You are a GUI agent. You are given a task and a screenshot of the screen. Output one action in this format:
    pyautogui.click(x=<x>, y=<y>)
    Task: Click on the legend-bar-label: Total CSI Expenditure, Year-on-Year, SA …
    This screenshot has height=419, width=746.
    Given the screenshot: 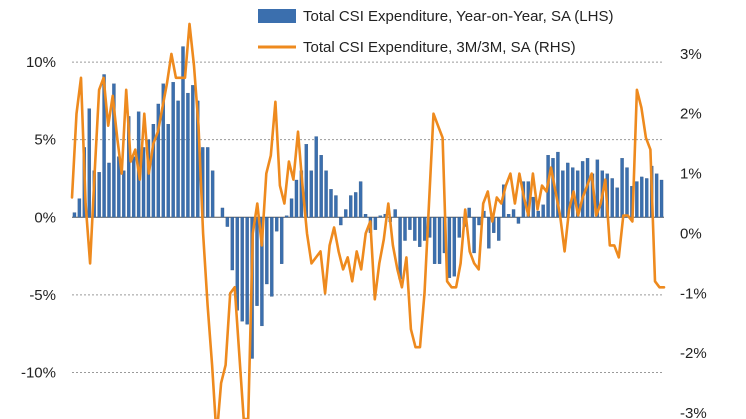 What is the action you would take?
    pyautogui.click(x=458, y=16)
    